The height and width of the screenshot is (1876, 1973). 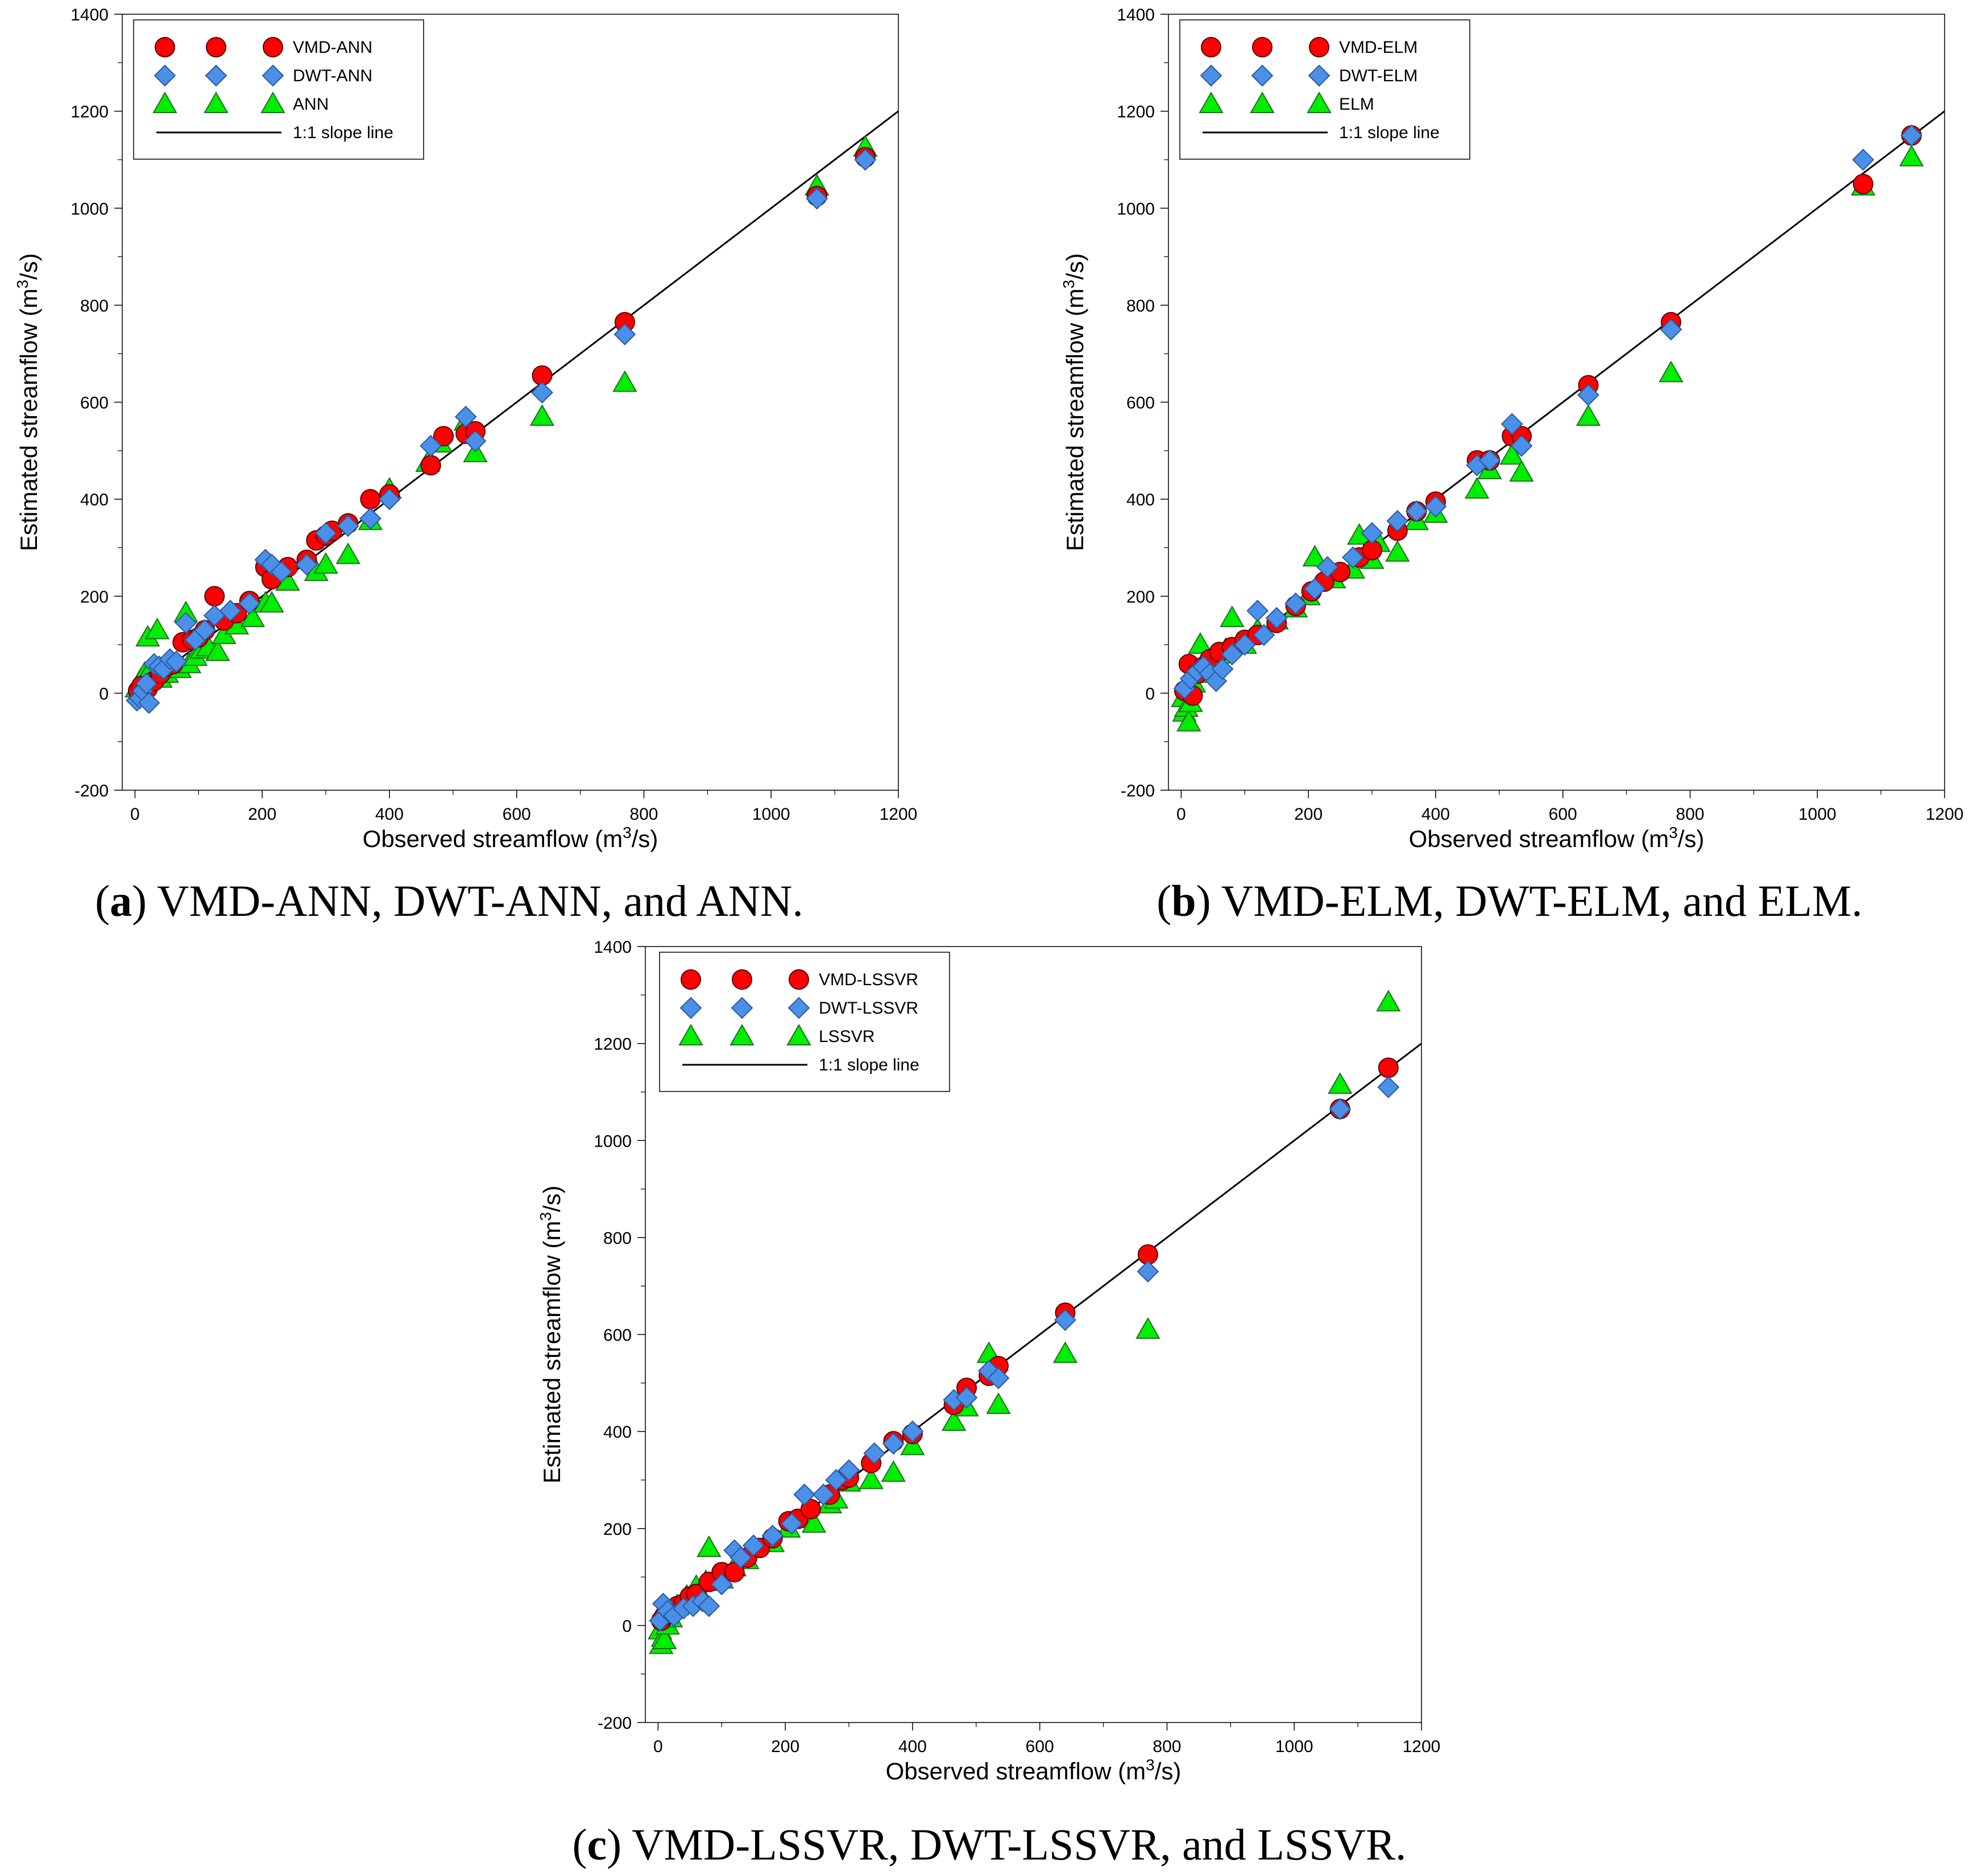 I want to click on y-tick-label: 1000, so click(x=613, y=1141).